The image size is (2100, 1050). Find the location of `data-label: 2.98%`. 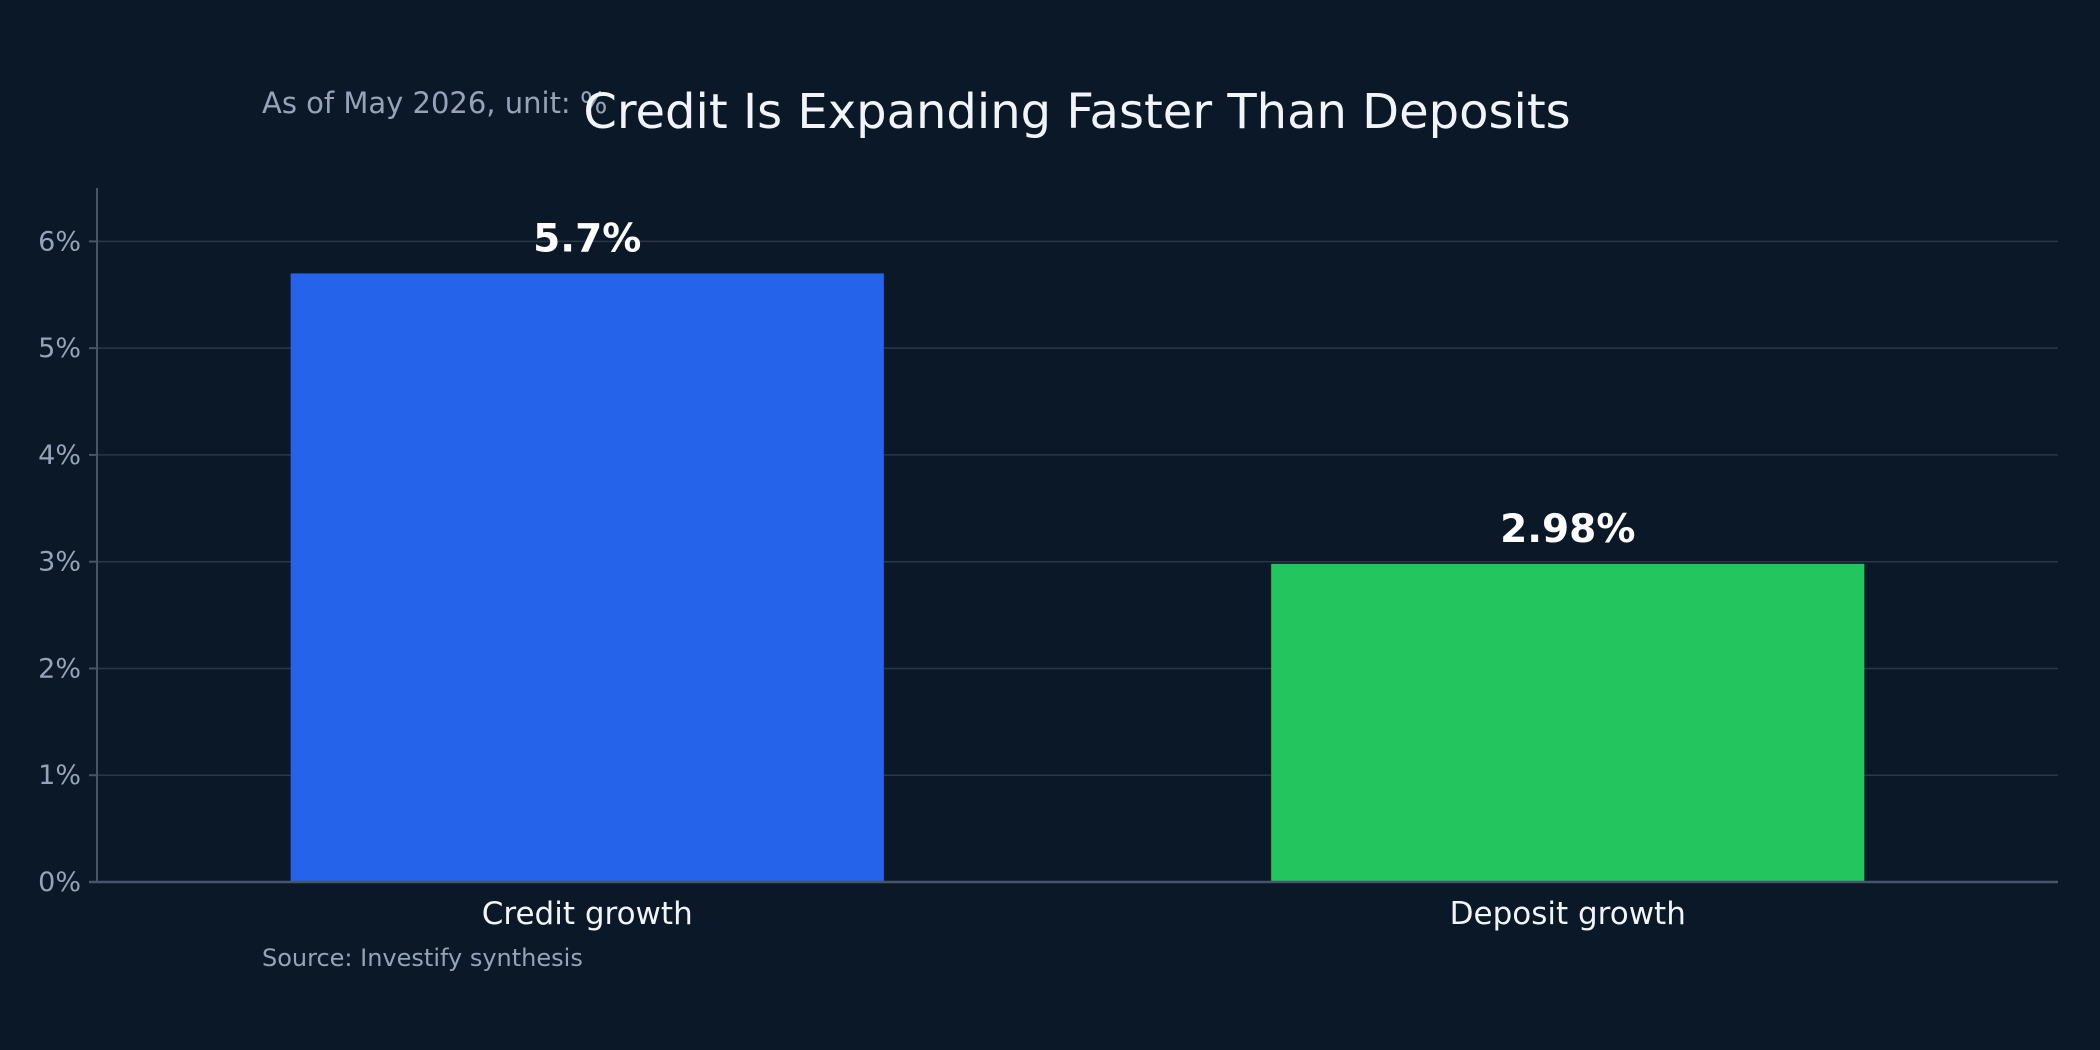

data-label: 2.98% is located at coordinates (1567, 529).